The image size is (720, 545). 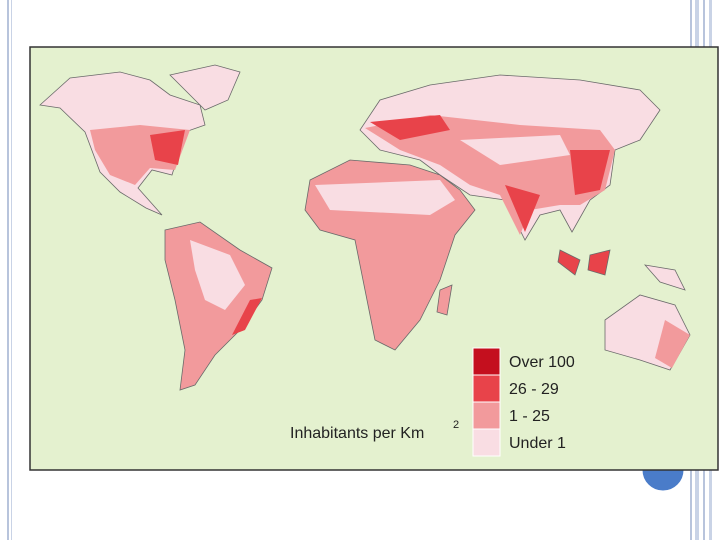 I want to click on legend-title: Inhabitants per Km, so click(x=357, y=433).